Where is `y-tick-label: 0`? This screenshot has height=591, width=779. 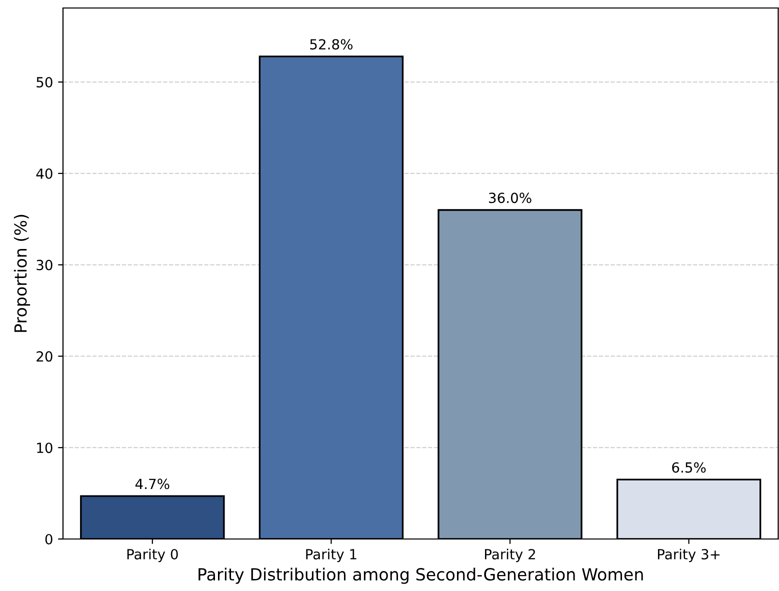 y-tick-label: 0 is located at coordinates (48, 539).